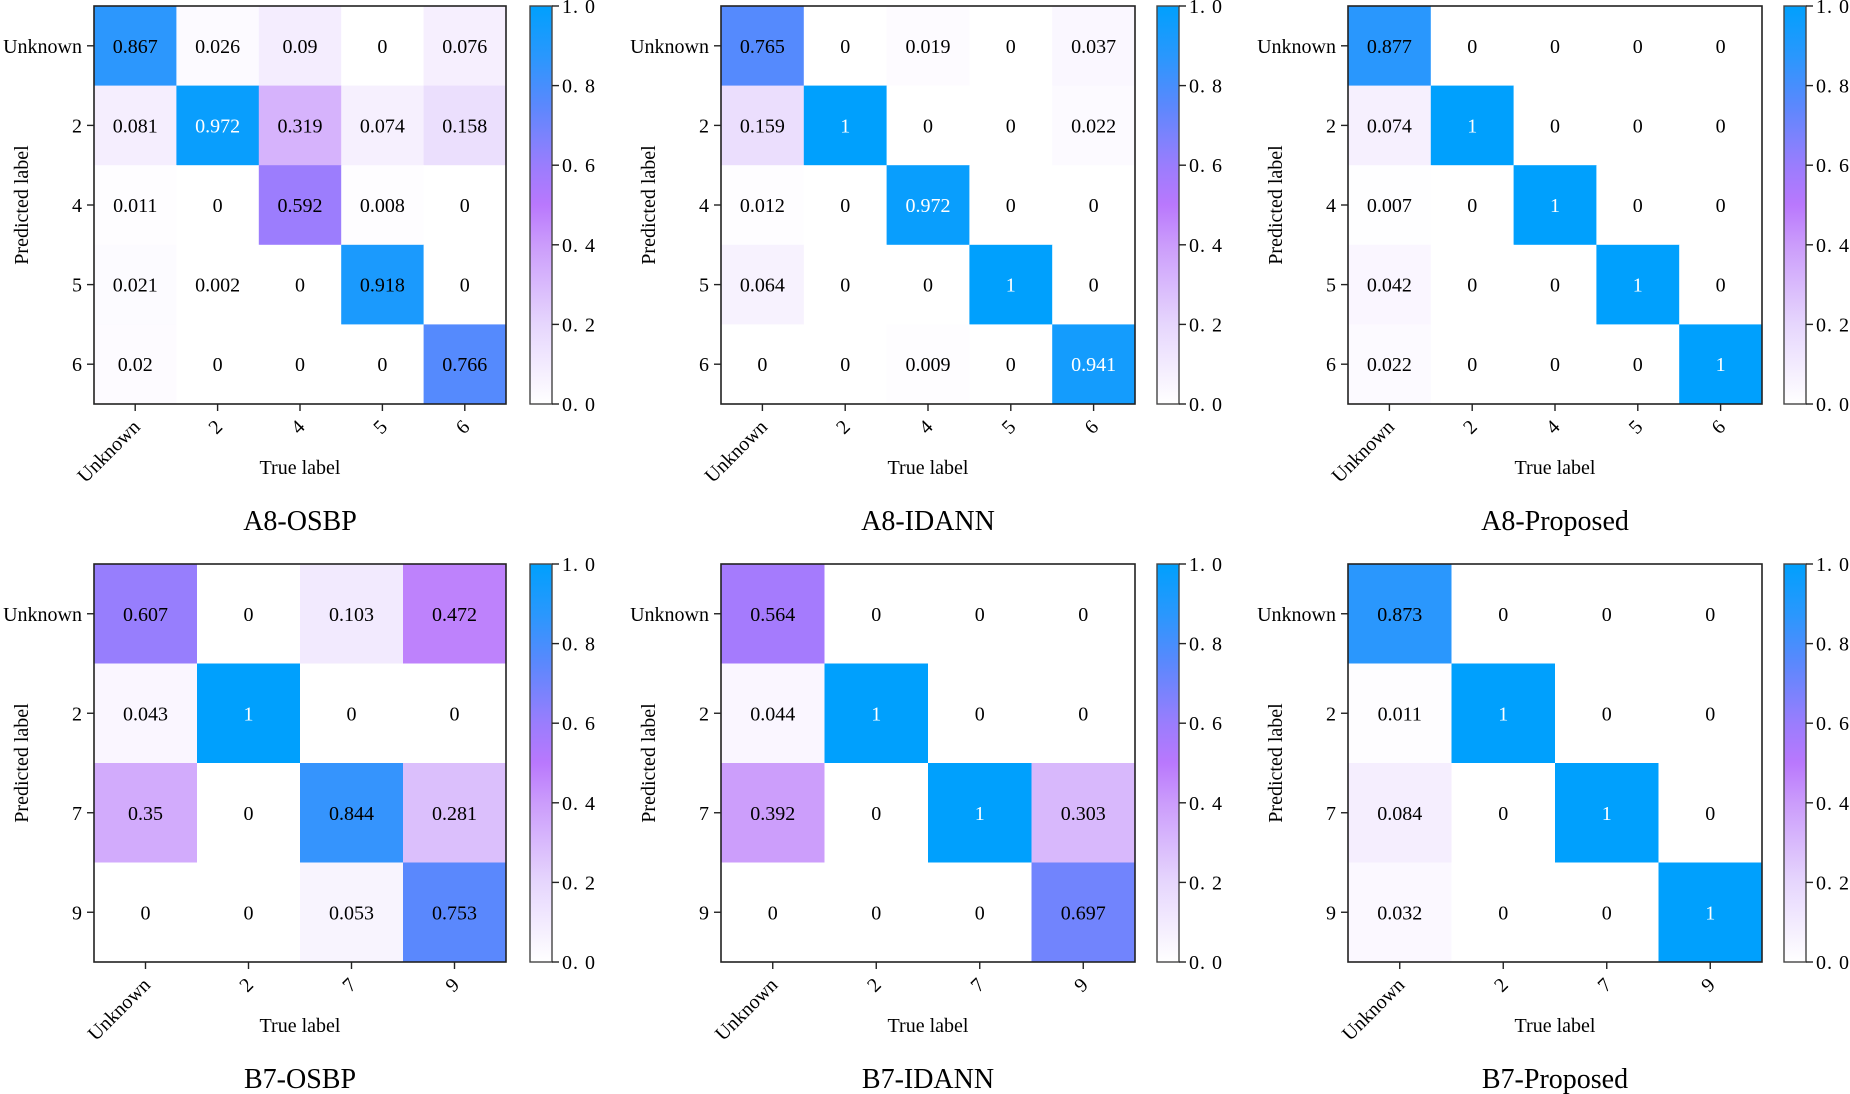 This screenshot has width=1850, height=1094. What do you see at coordinates (762, 126) in the screenshot?
I see `cell-value-label: 0.159` at bounding box center [762, 126].